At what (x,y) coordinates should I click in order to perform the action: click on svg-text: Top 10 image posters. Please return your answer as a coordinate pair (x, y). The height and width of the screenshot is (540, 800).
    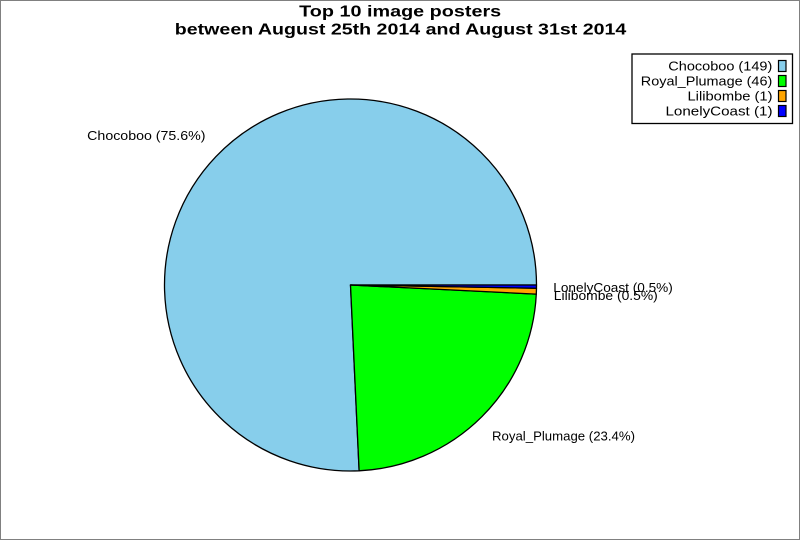
    Looking at the image, I should click on (400, 12).